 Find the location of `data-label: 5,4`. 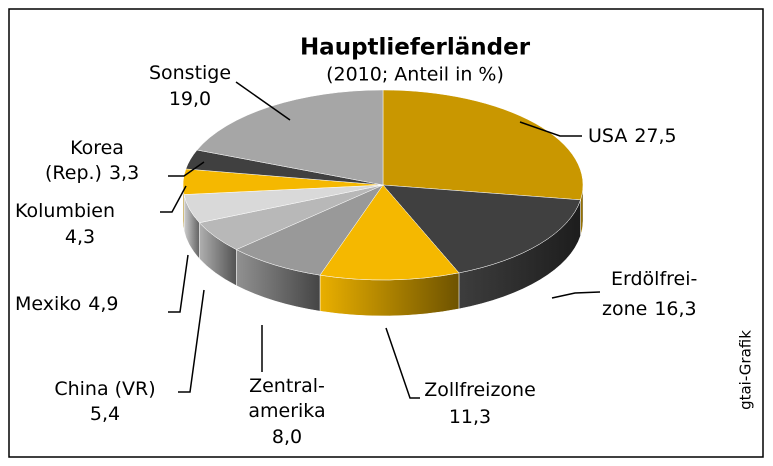

data-label: 5,4 is located at coordinates (105, 414).